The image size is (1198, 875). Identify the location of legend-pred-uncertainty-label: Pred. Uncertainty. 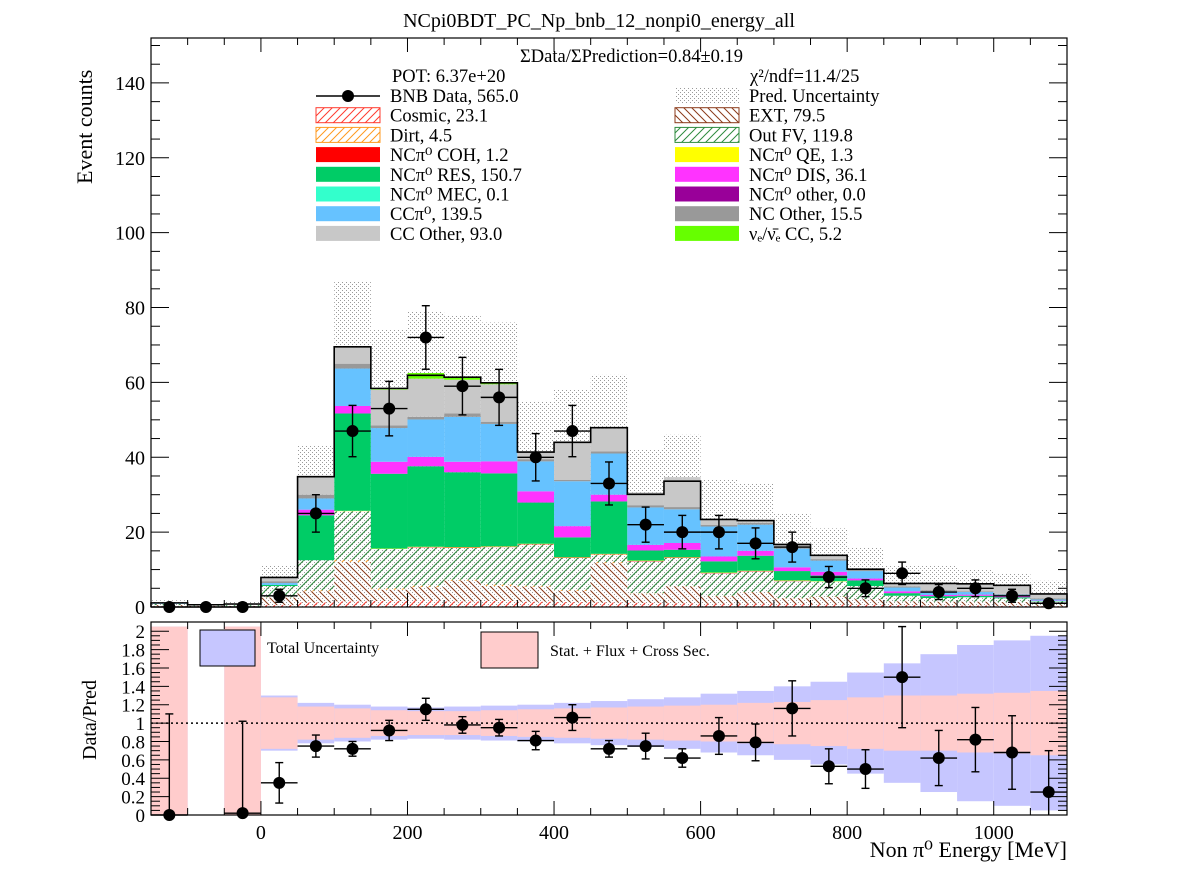
(814, 97).